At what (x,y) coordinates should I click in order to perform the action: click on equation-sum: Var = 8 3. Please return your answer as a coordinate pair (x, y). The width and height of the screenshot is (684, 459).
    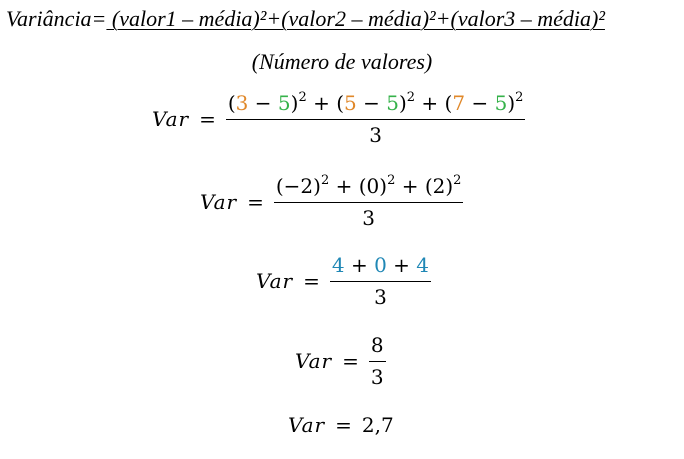
    Looking at the image, I should click on (340, 360).